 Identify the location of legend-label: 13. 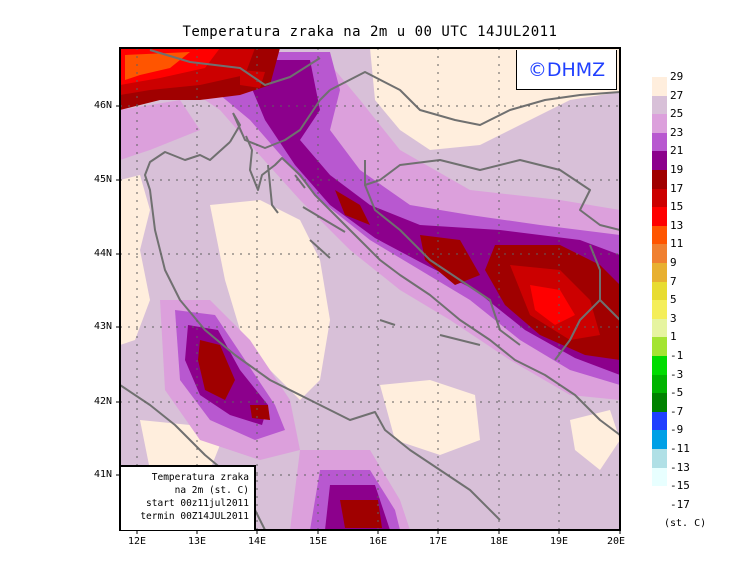
(677, 225).